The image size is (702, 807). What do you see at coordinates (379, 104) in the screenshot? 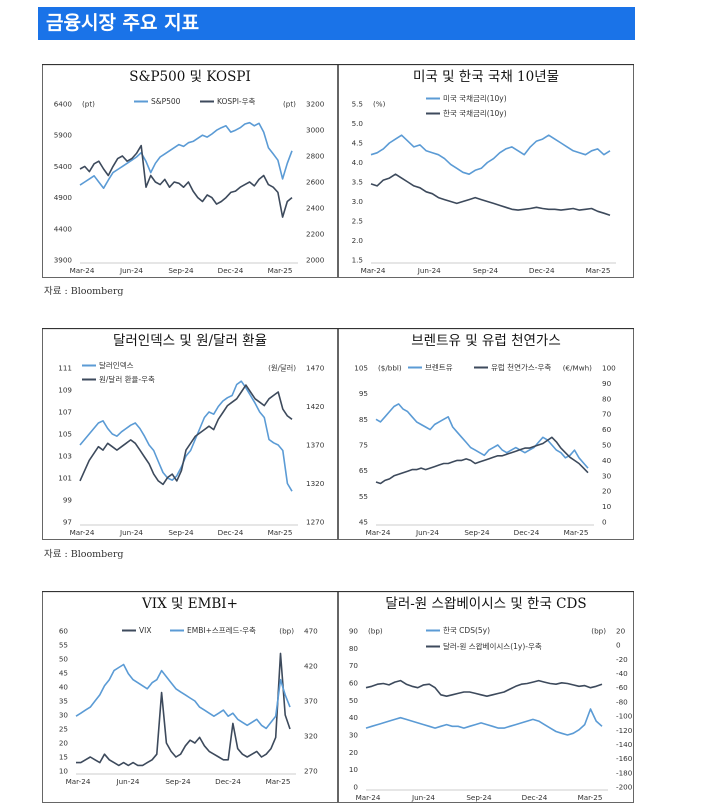
I see `left-unit-label: (%)` at bounding box center [379, 104].